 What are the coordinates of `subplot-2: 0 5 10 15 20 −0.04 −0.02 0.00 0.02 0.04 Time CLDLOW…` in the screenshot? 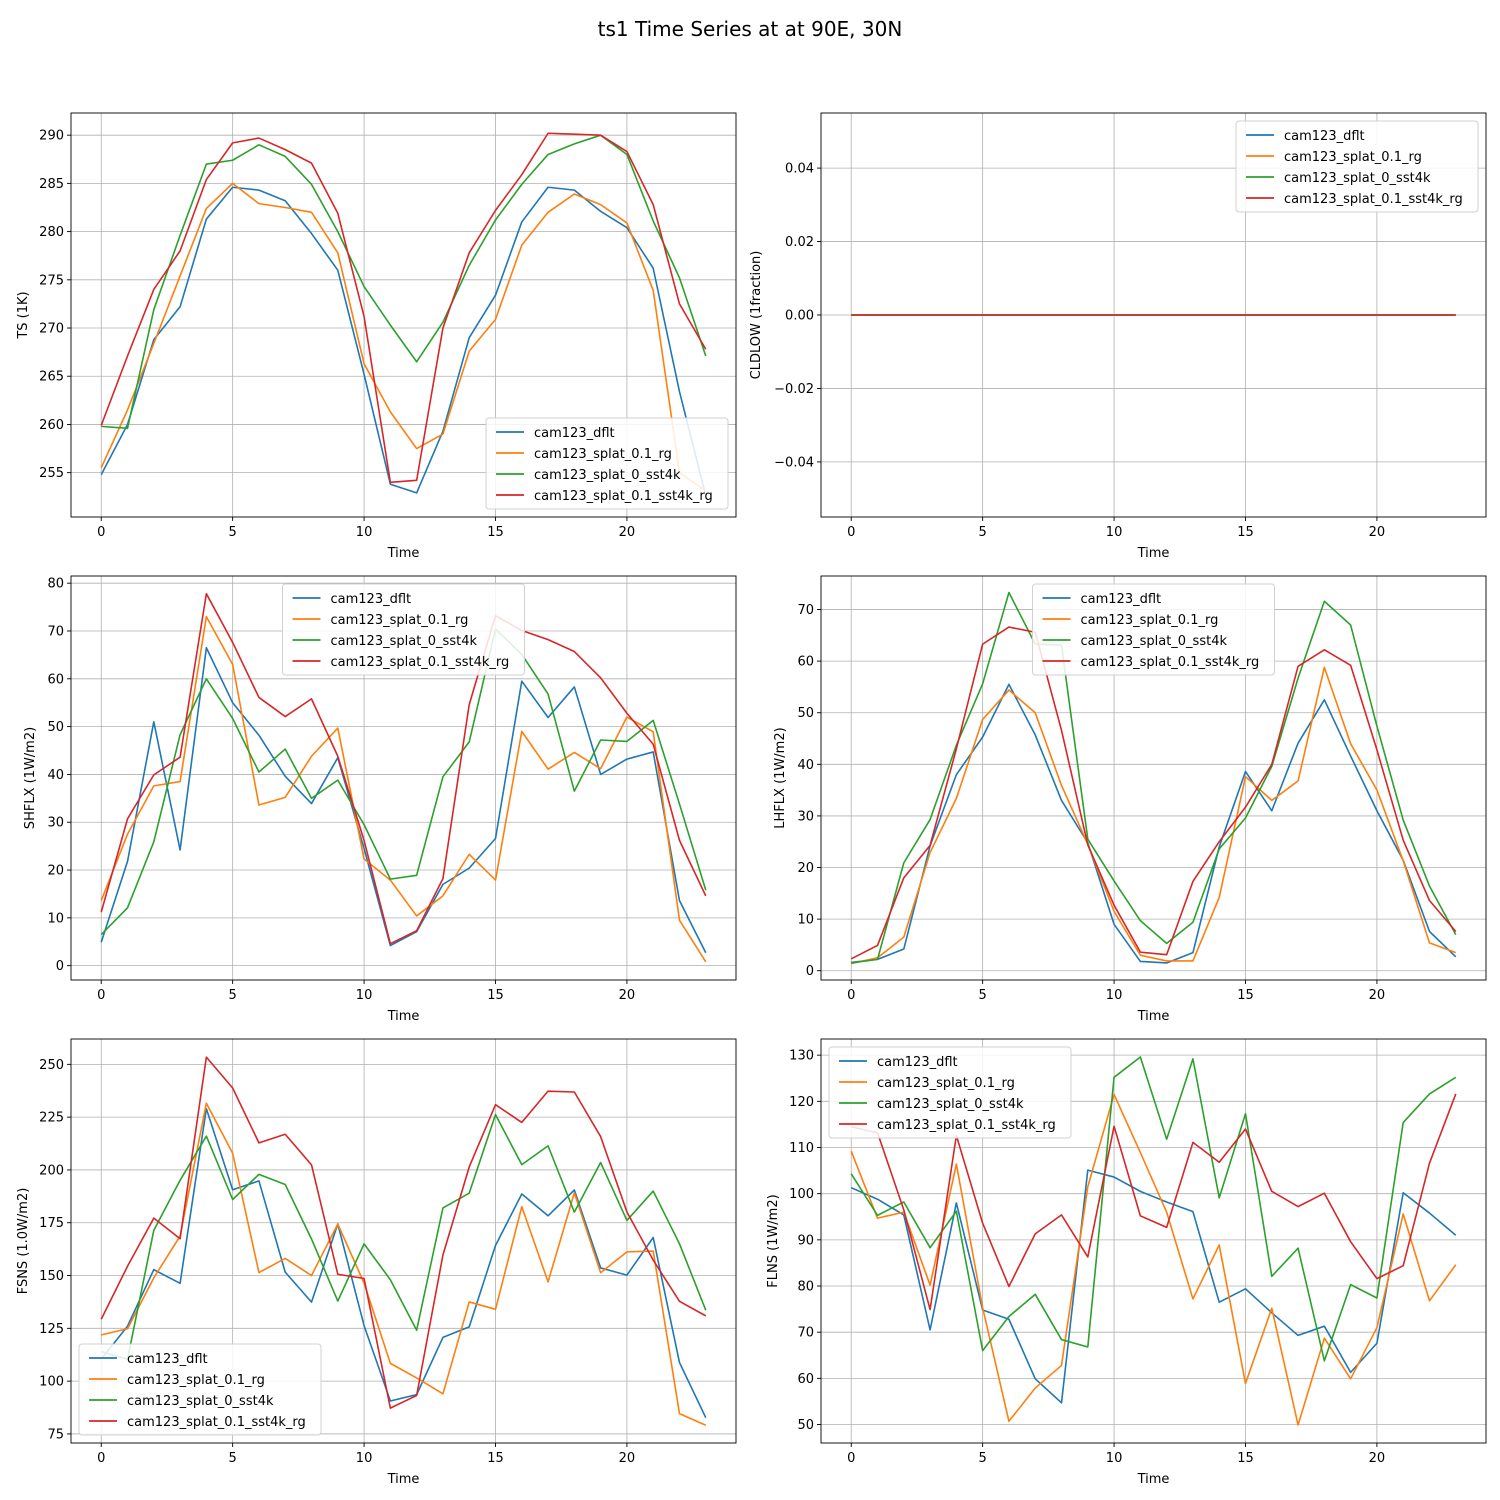 It's located at (1118, 336).